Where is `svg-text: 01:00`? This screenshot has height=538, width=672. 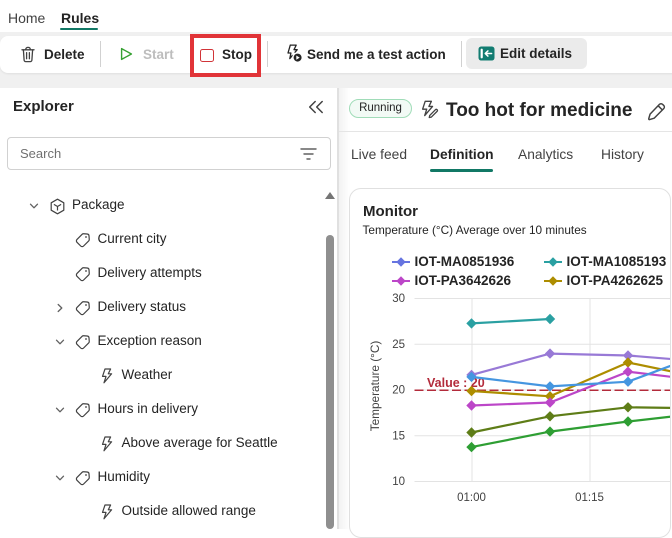 svg-text: 01:00 is located at coordinates (471, 498).